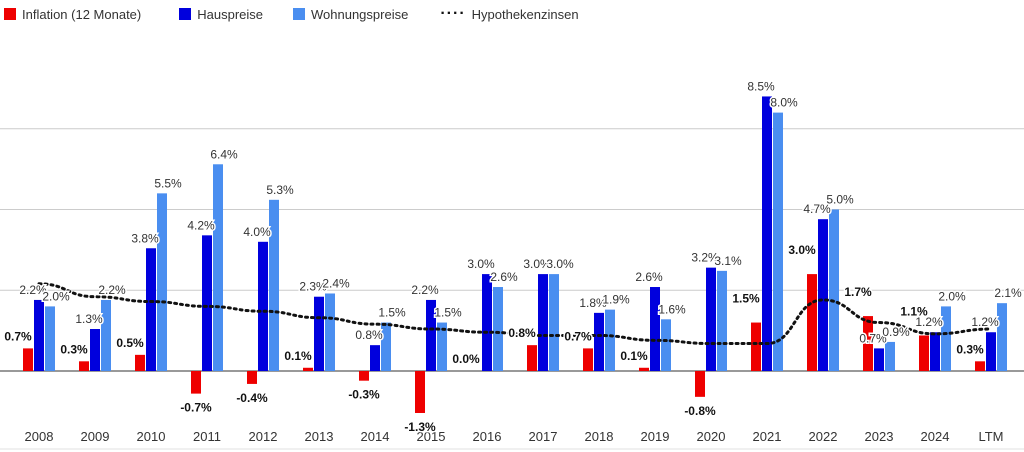 The height and width of the screenshot is (452, 1024). I want to click on line-hypothekenzinsen, so click(515, 314).